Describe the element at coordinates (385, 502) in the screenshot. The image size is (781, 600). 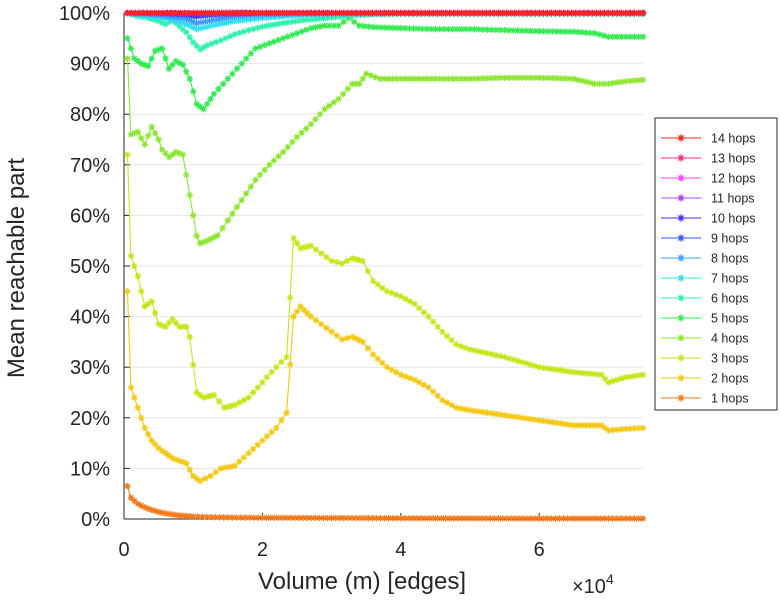
I see `series-1-hops` at that location.